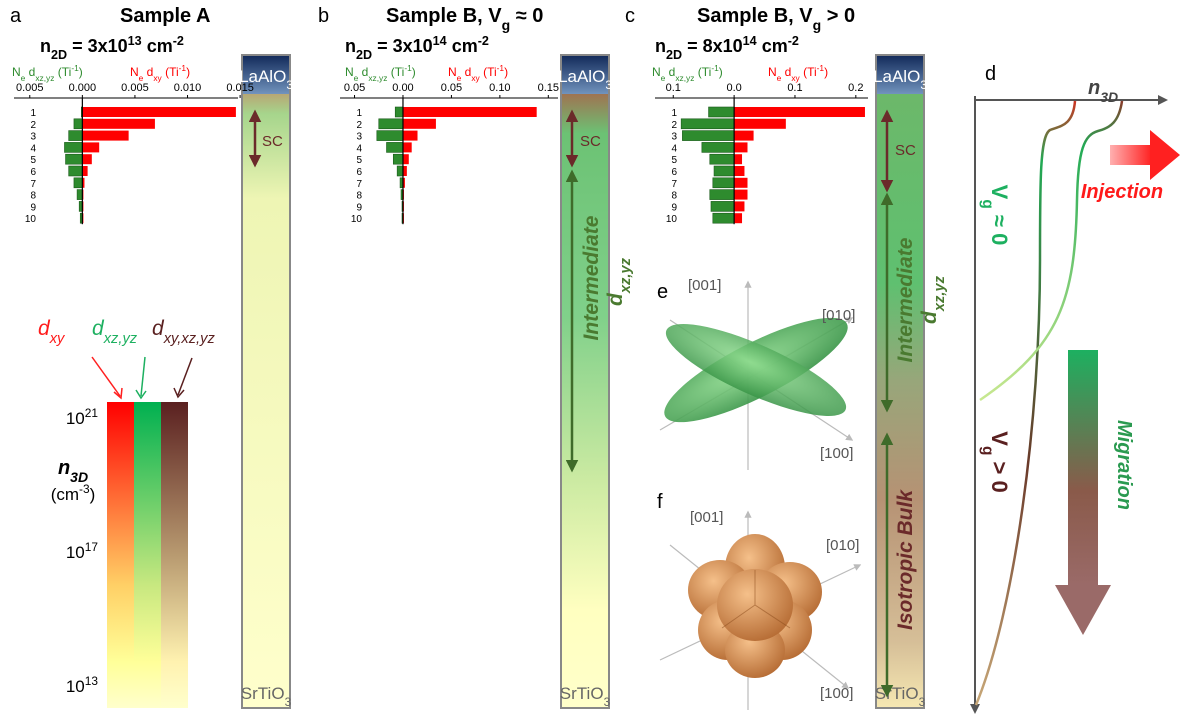 This screenshot has height=718, width=1189. What do you see at coordinates (402, 46) in the screenshot?
I see `chart-subtitle-part: = 3x10` at bounding box center [402, 46].